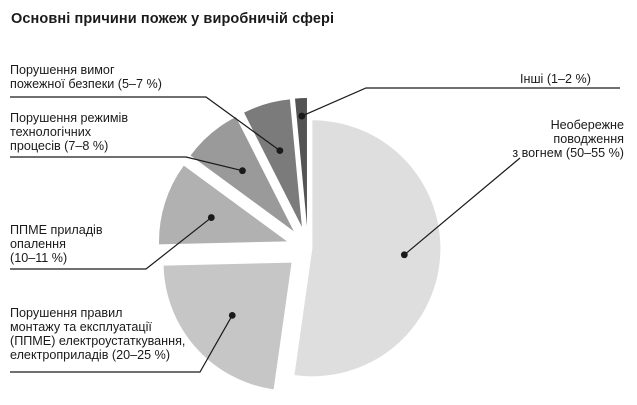  What do you see at coordinates (126, 164) in the screenshot?
I see `leader-line-process-modes` at bounding box center [126, 164].